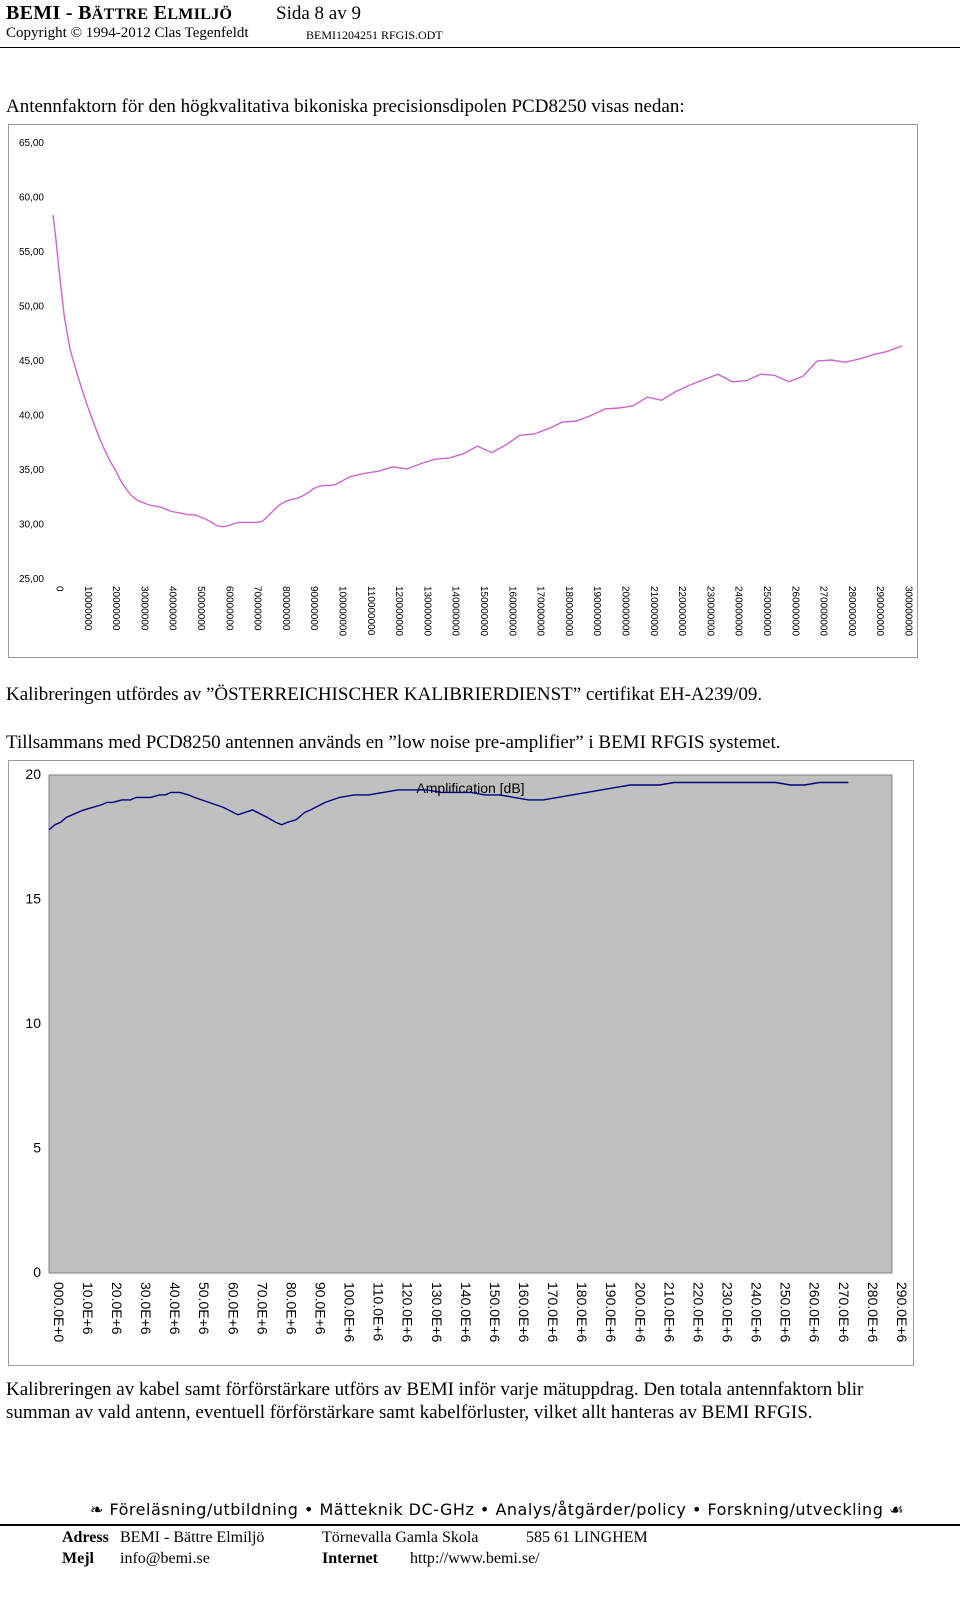  What do you see at coordinates (88, 1308) in the screenshot?
I see `x-tick-label: 10.0E+6` at bounding box center [88, 1308].